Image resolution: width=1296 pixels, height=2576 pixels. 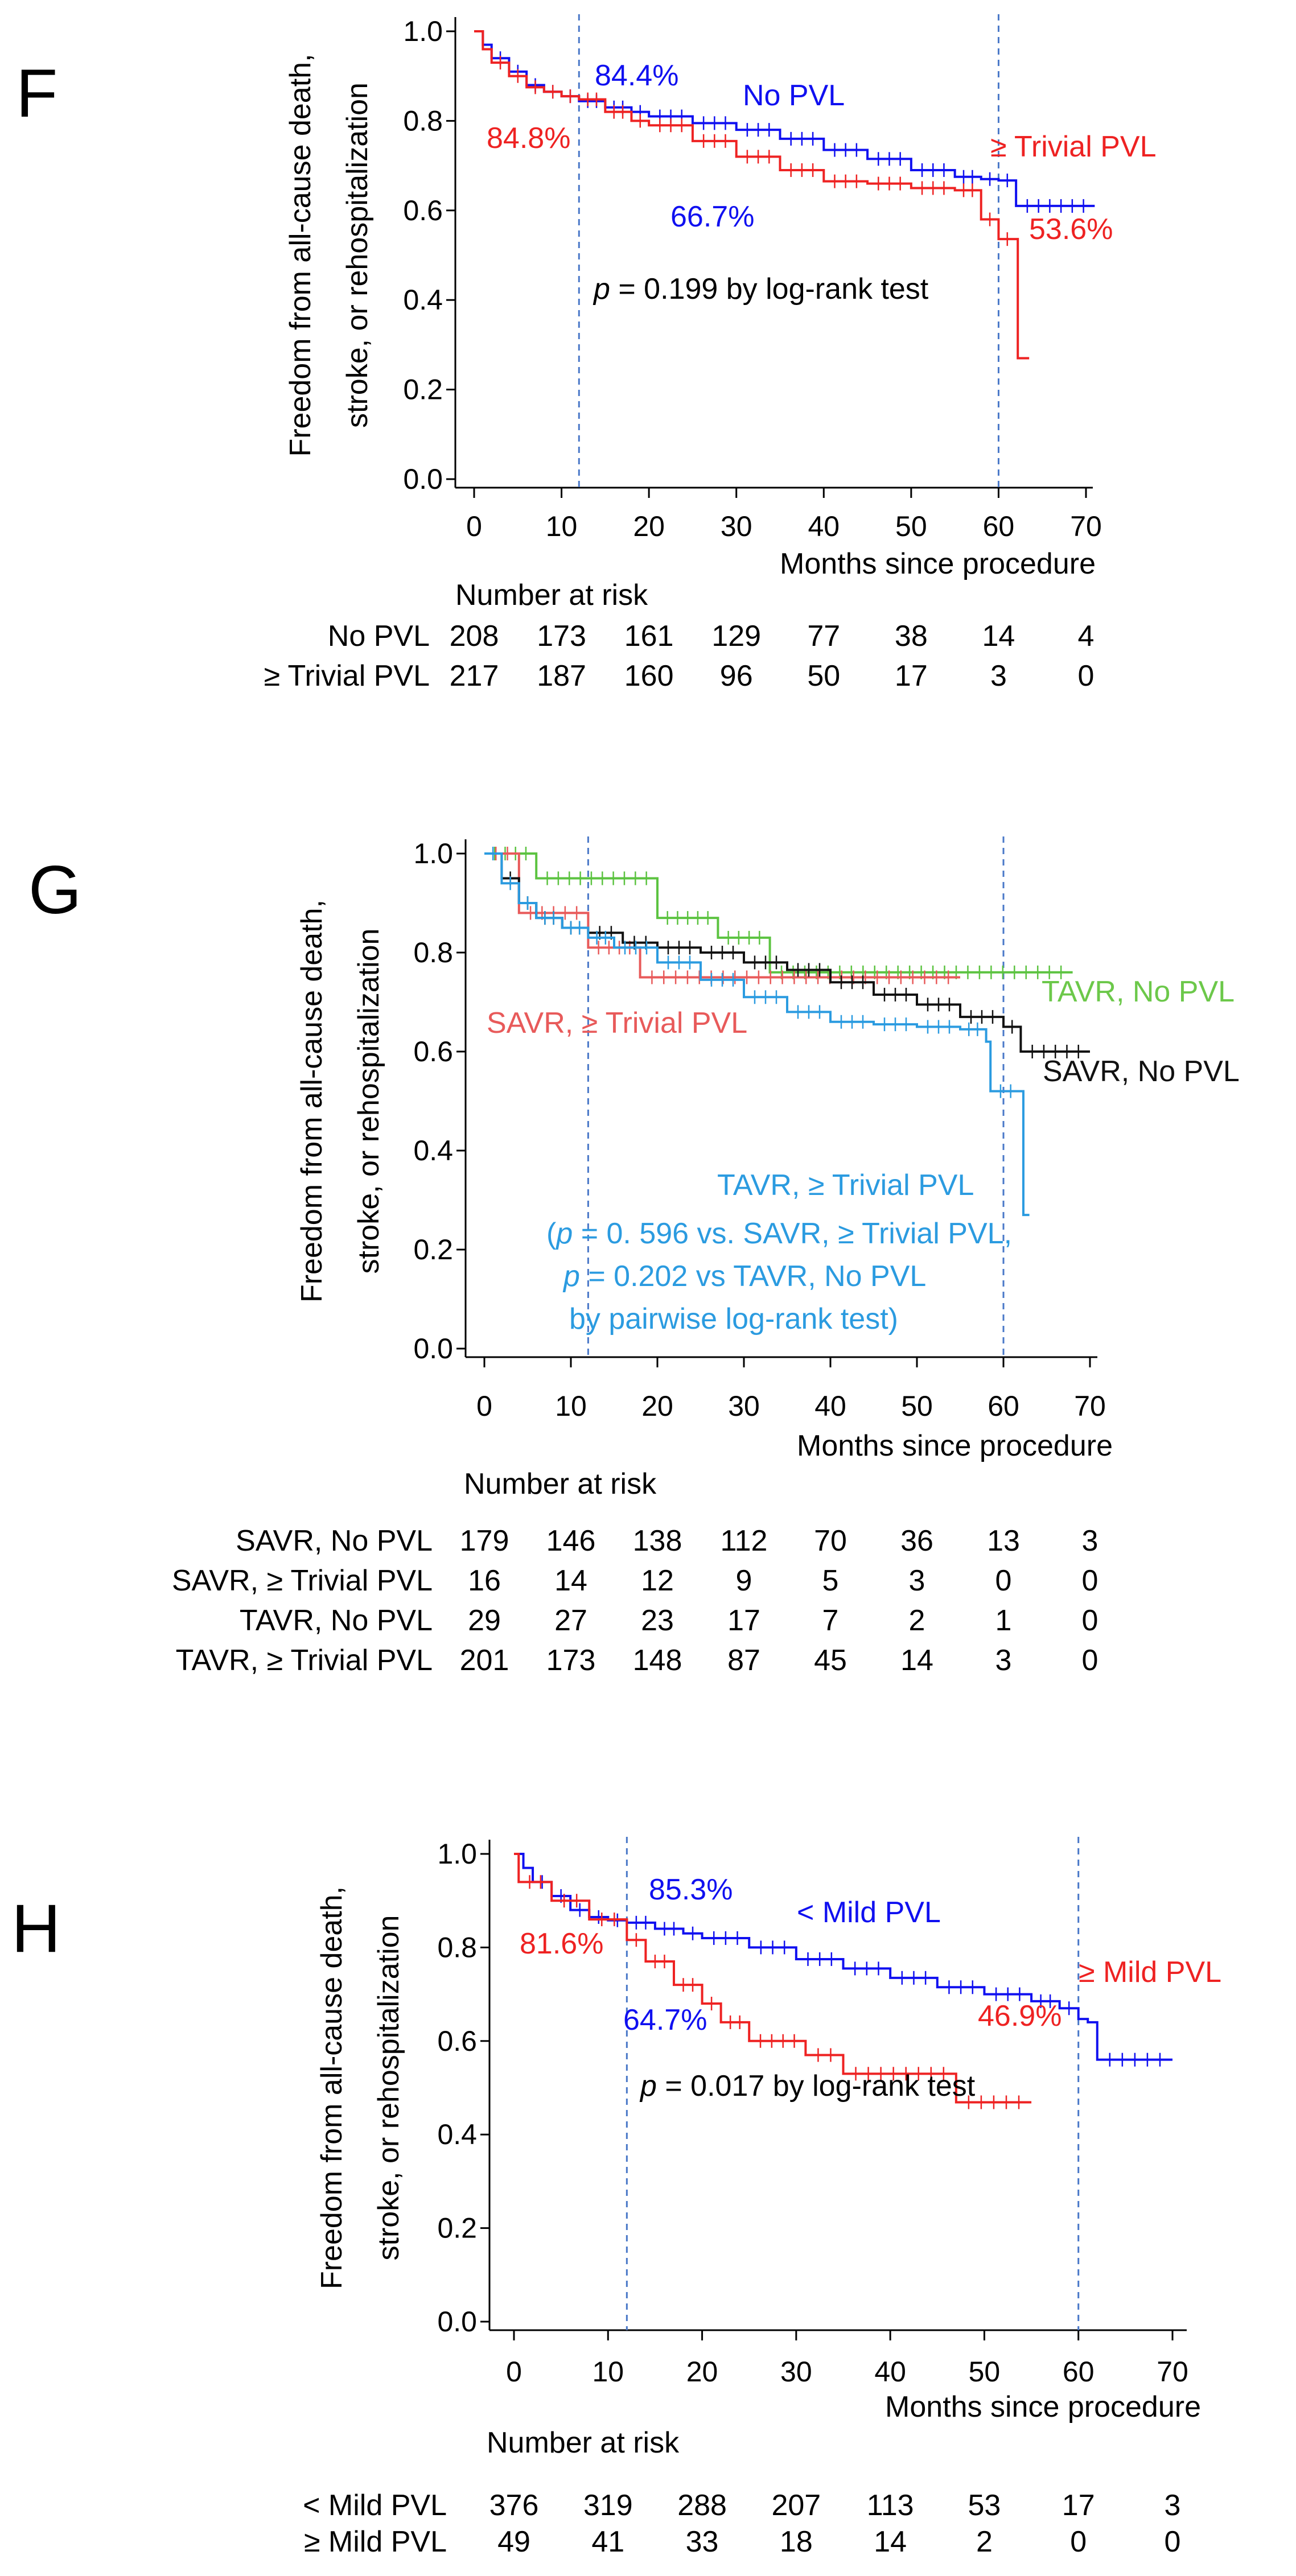 What do you see at coordinates (376, 2541) in the screenshot?
I see `risk-row-label: ≥ Mild PVL` at bounding box center [376, 2541].